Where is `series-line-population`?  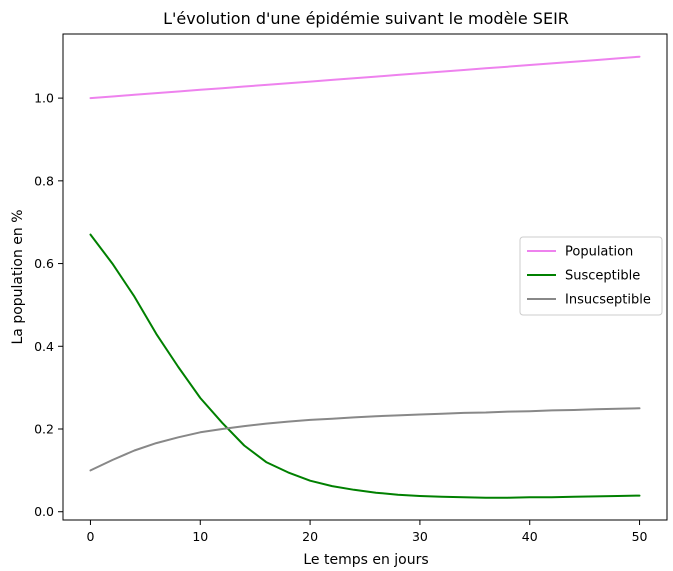
series-line-population is located at coordinates (365, 77).